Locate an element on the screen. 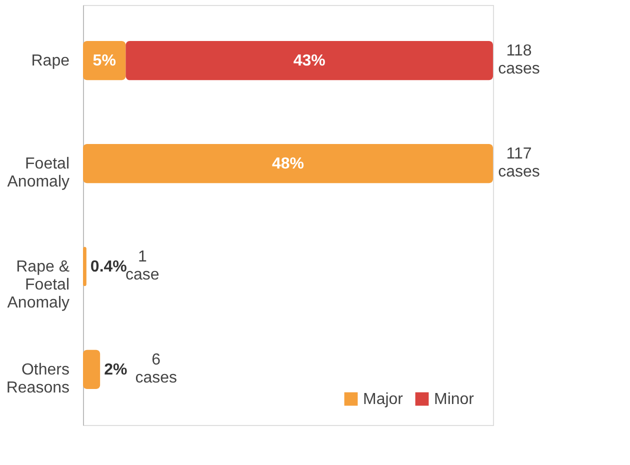 The image size is (630, 465). y-tick-label: Others Reasons is located at coordinates (38, 378).